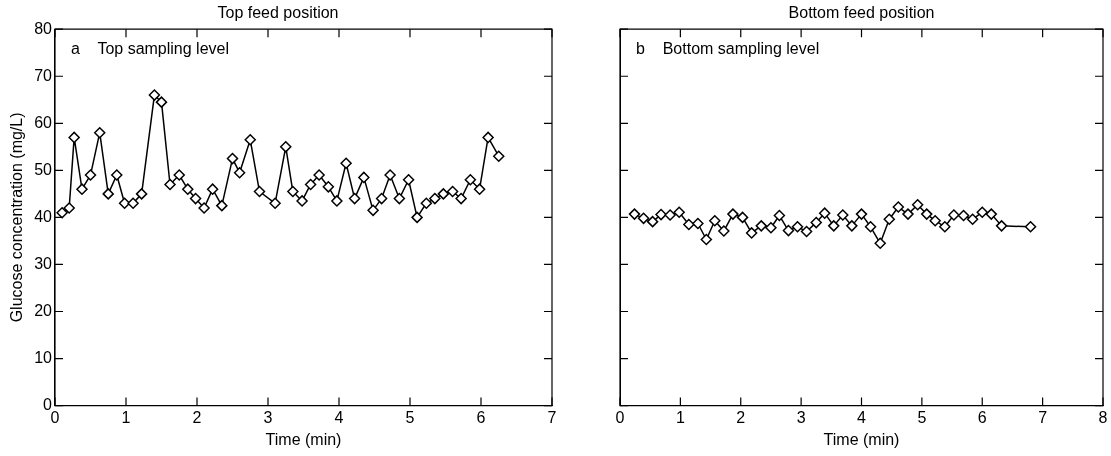  I want to click on y-tick-label: 60, so click(43, 122).